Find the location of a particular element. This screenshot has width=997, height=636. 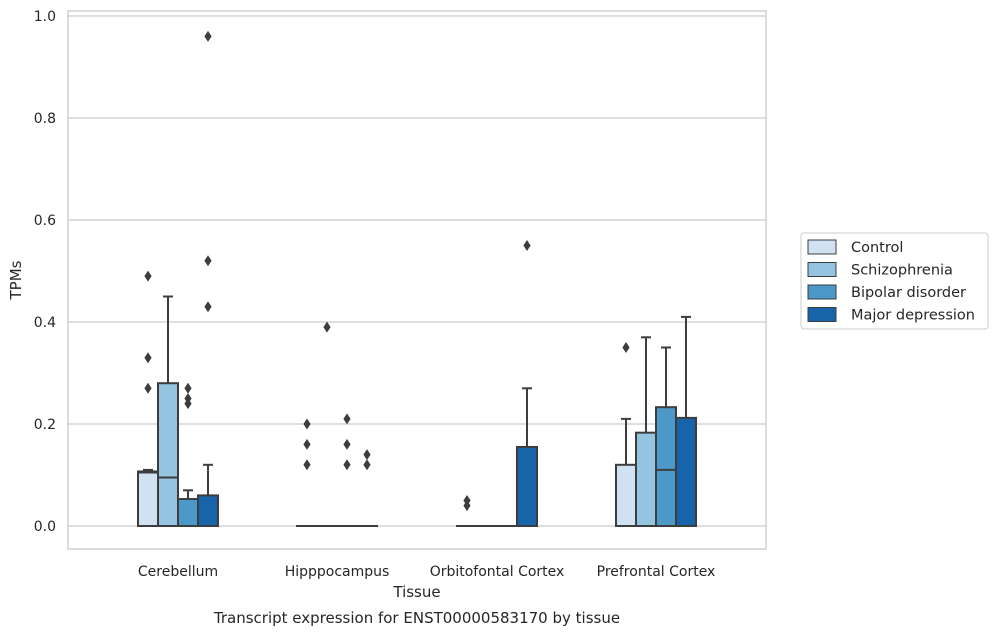

legend-item: Major depression is located at coordinates (891, 315).